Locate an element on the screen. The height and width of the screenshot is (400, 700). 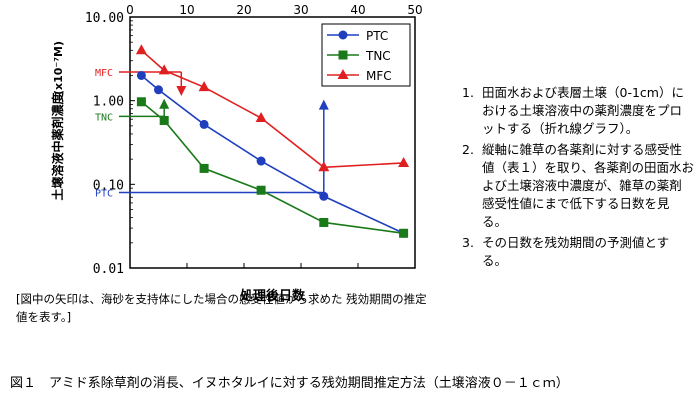
y-tick-label: 10.00 is located at coordinates (104, 18).